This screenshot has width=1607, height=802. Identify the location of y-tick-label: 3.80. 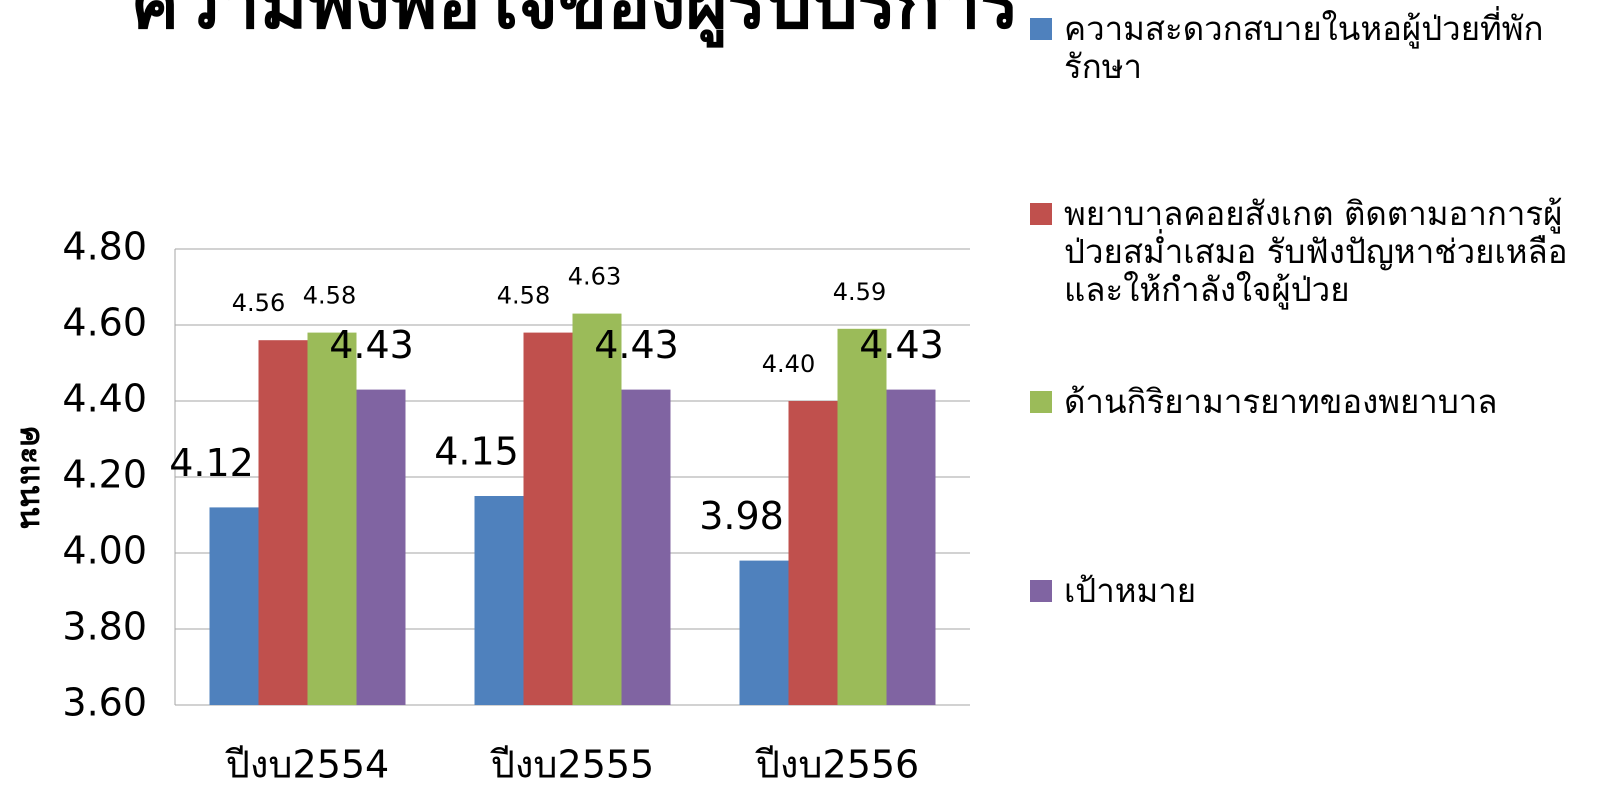
(104, 627).